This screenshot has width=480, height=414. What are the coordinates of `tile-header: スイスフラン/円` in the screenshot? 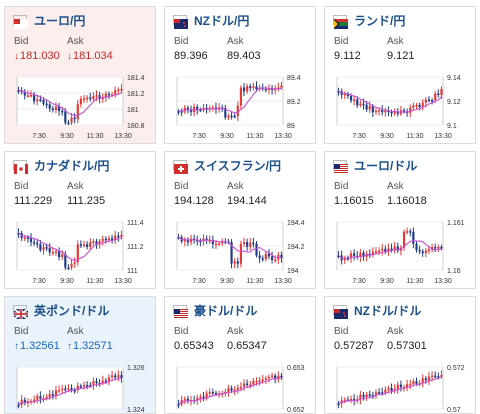 It's located at (227, 166).